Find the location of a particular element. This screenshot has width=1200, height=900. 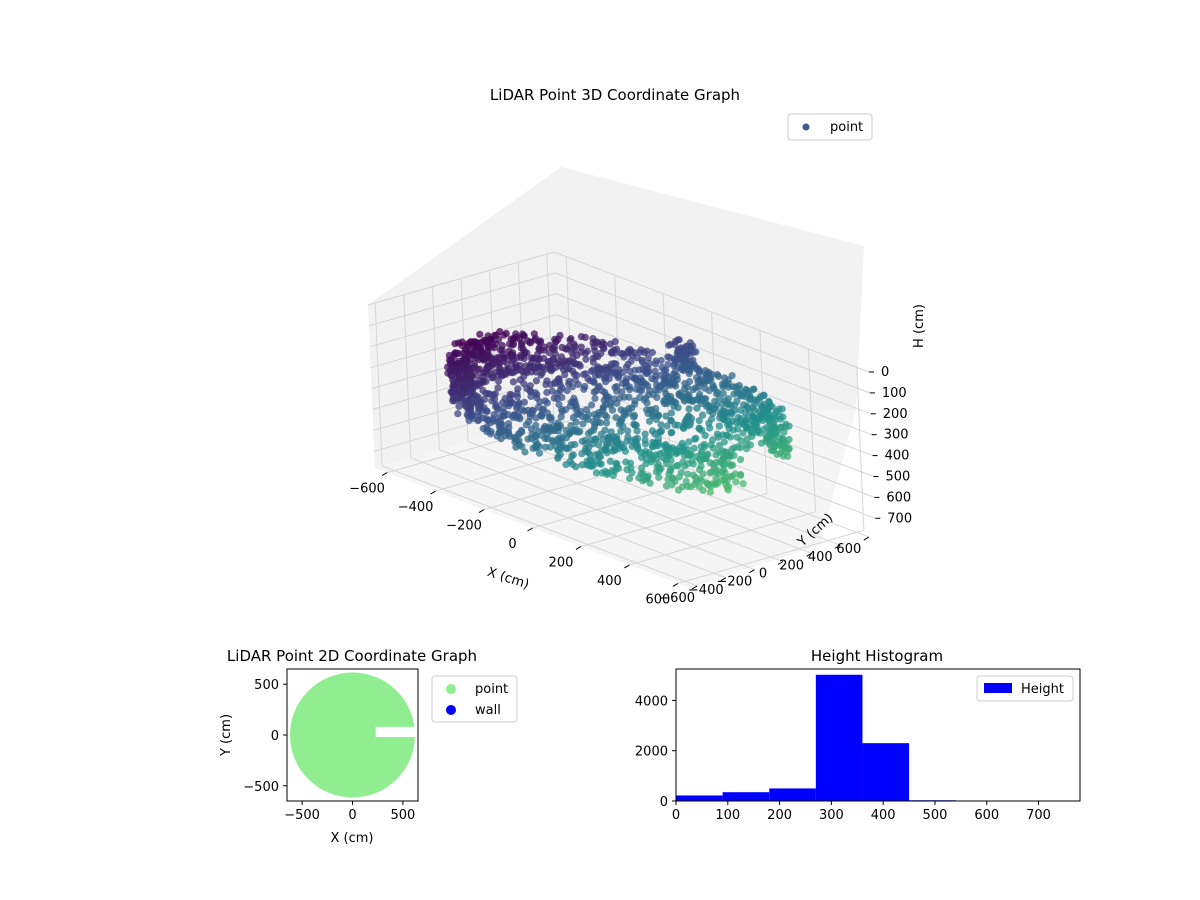

legend-box-histogram is located at coordinates (1025, 688).